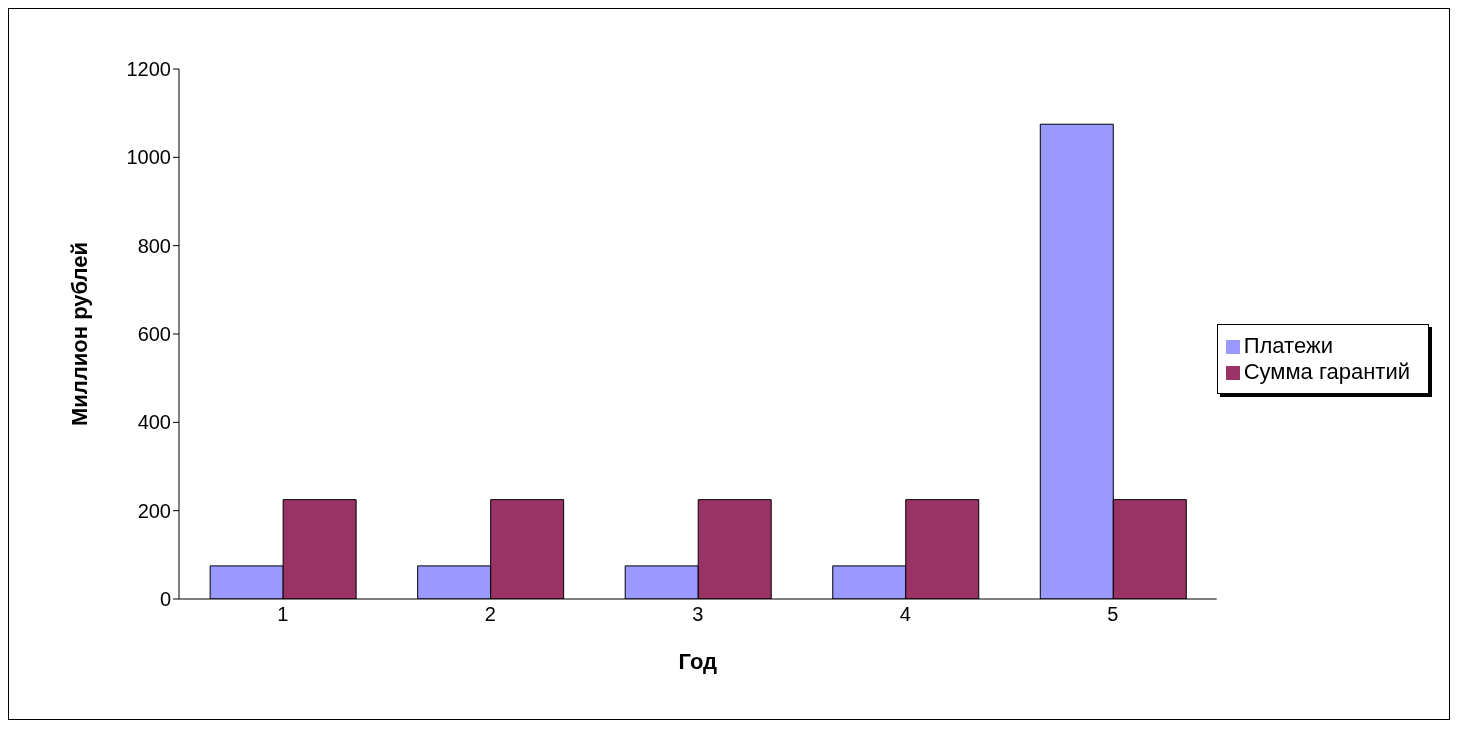  Describe the element at coordinates (1288, 345) in the screenshot. I see `legend-label: Платежи` at that location.